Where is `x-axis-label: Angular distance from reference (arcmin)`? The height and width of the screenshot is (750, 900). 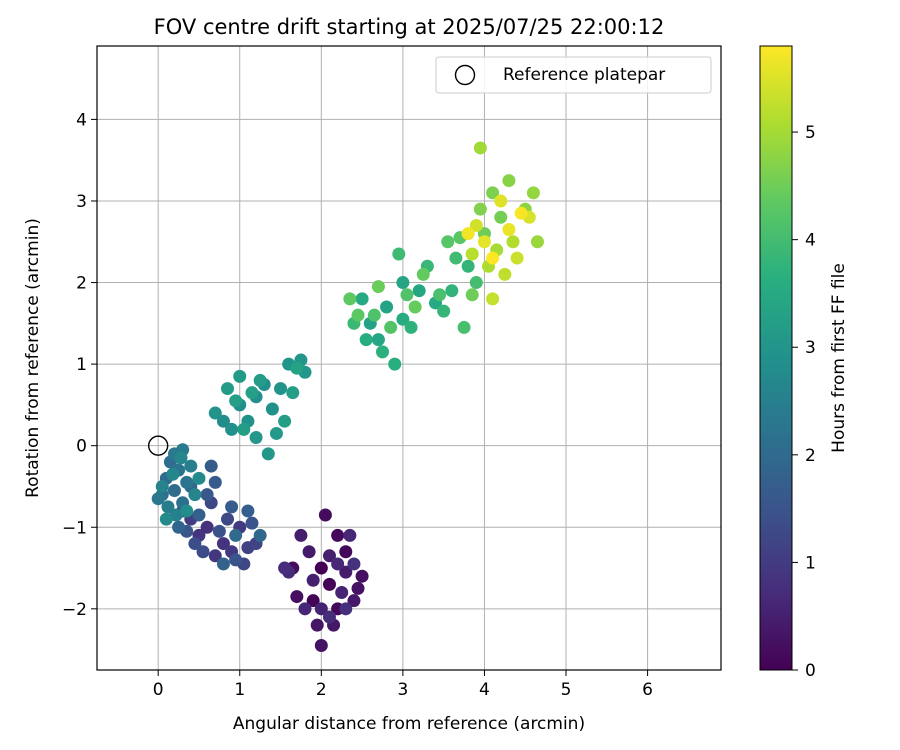 x-axis-label: Angular distance from reference (arcmin) is located at coordinates (409, 724).